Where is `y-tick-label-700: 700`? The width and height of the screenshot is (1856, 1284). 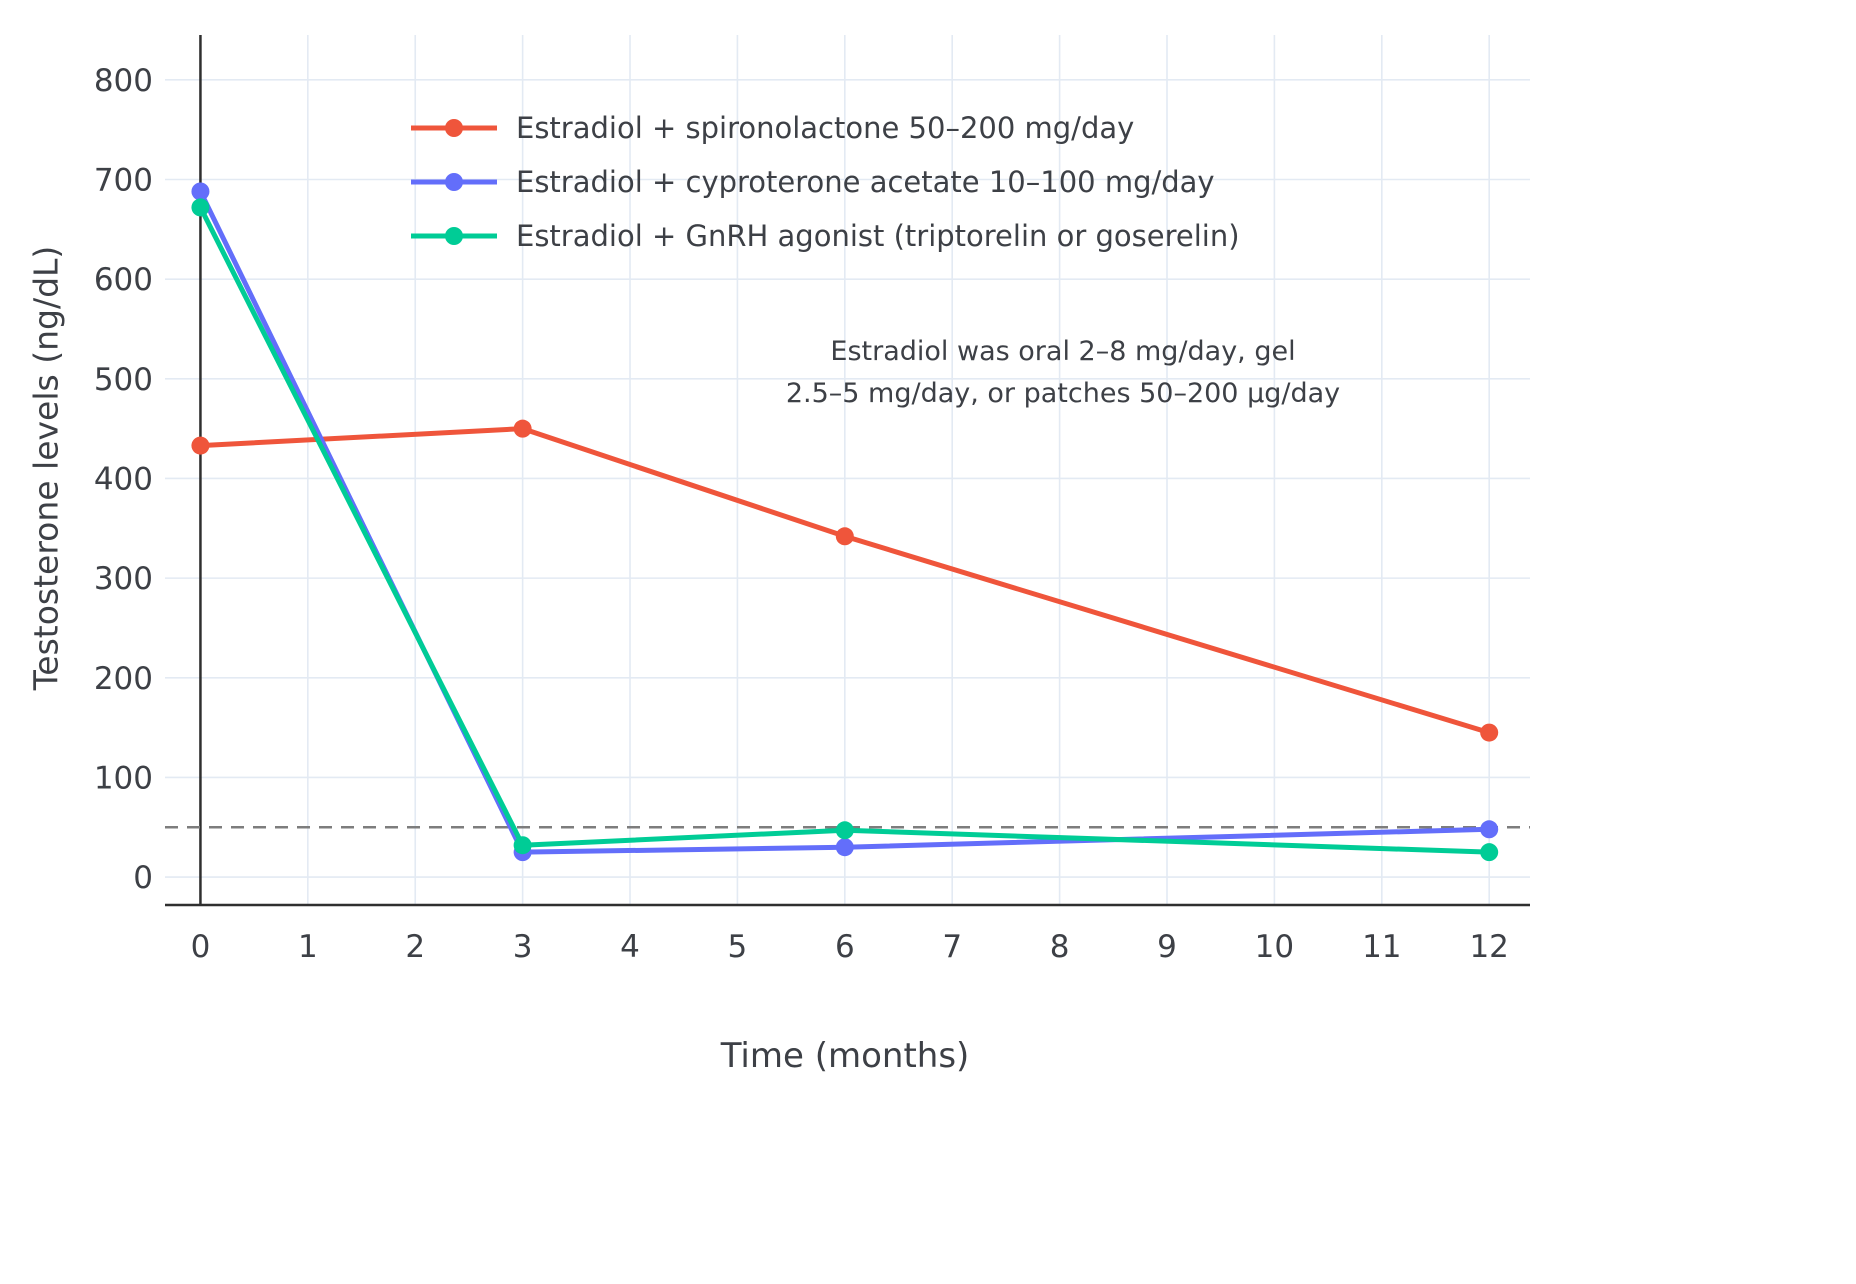 y-tick-label-700: 700 is located at coordinates (123, 181).